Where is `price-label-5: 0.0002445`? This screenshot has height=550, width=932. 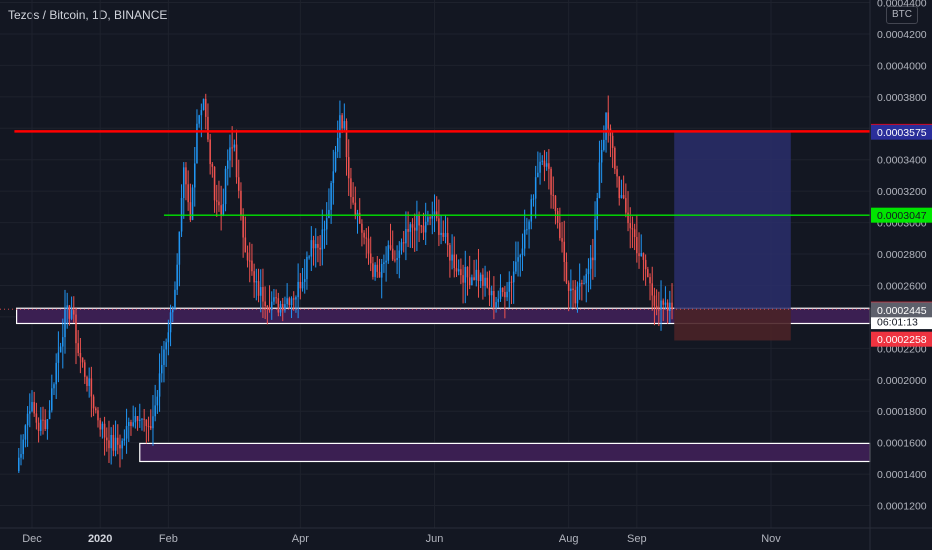
price-label-5: 0.0002445 is located at coordinates (902, 311).